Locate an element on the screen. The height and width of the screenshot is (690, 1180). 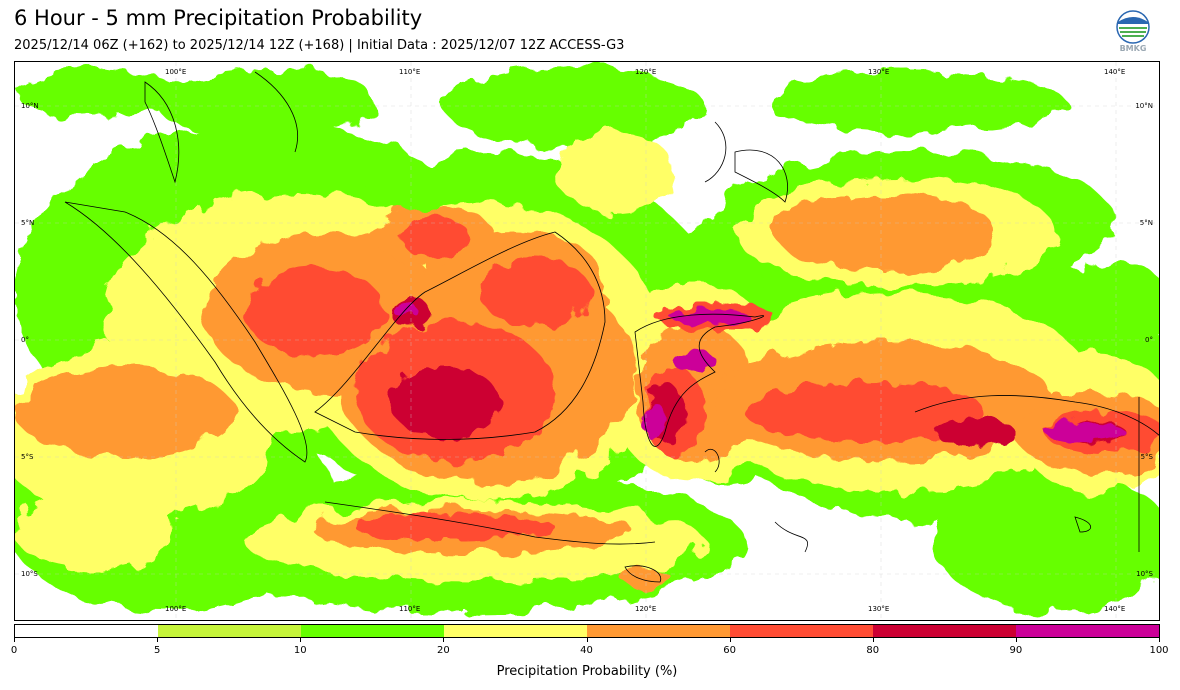
lat-label-left: 10°N is located at coordinates (30, 106).